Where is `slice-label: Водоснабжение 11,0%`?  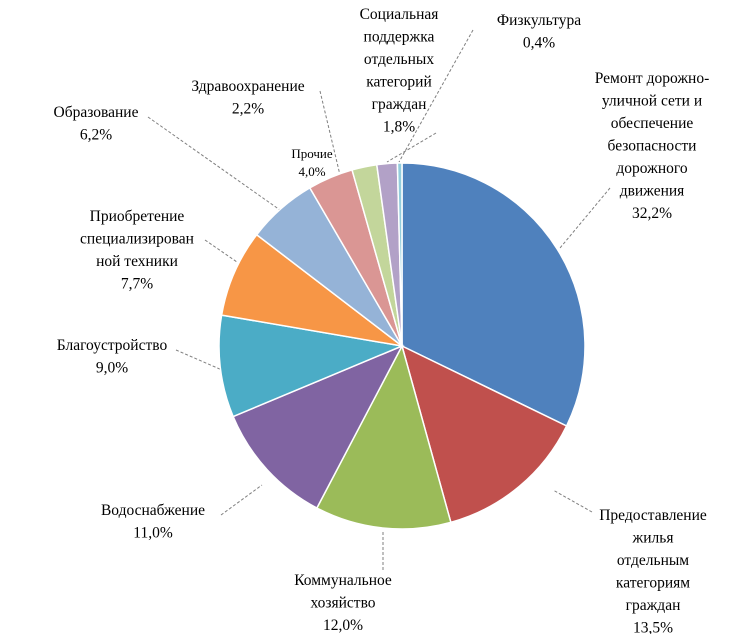
slice-label: Водоснабжение 11,0% is located at coordinates (153, 522).